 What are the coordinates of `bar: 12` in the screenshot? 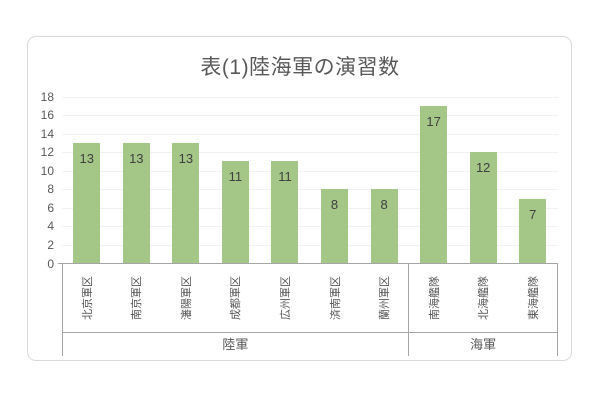 It's located at (483, 208).